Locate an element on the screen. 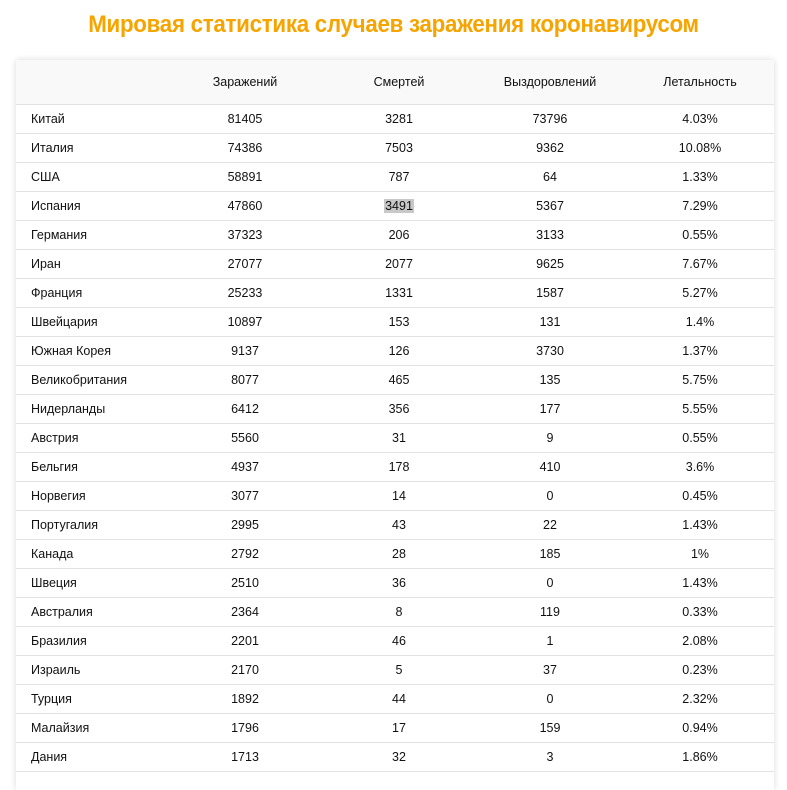  recovered-cell: 119 is located at coordinates (550, 612).